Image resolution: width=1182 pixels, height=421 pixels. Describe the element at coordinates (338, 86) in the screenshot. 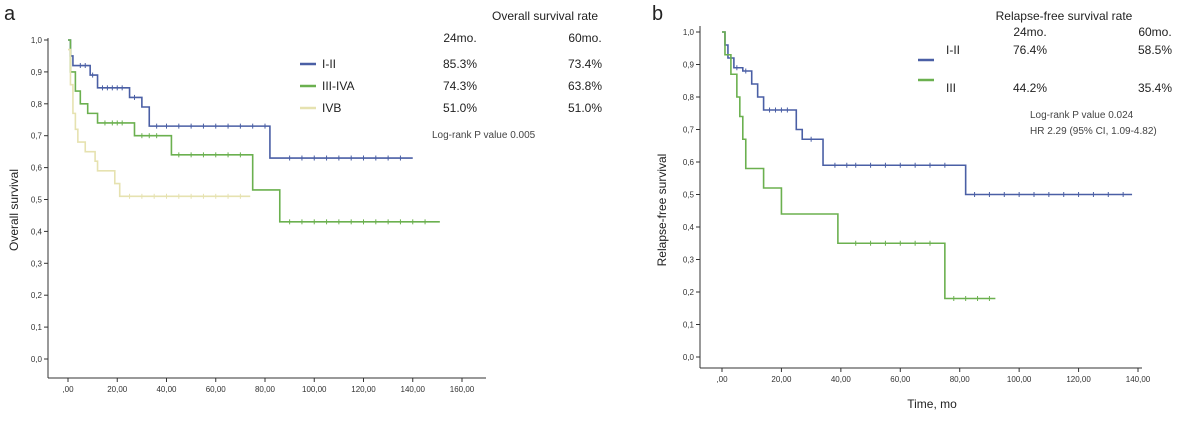

I see `legend-label-a-2: III-IVA` at that location.